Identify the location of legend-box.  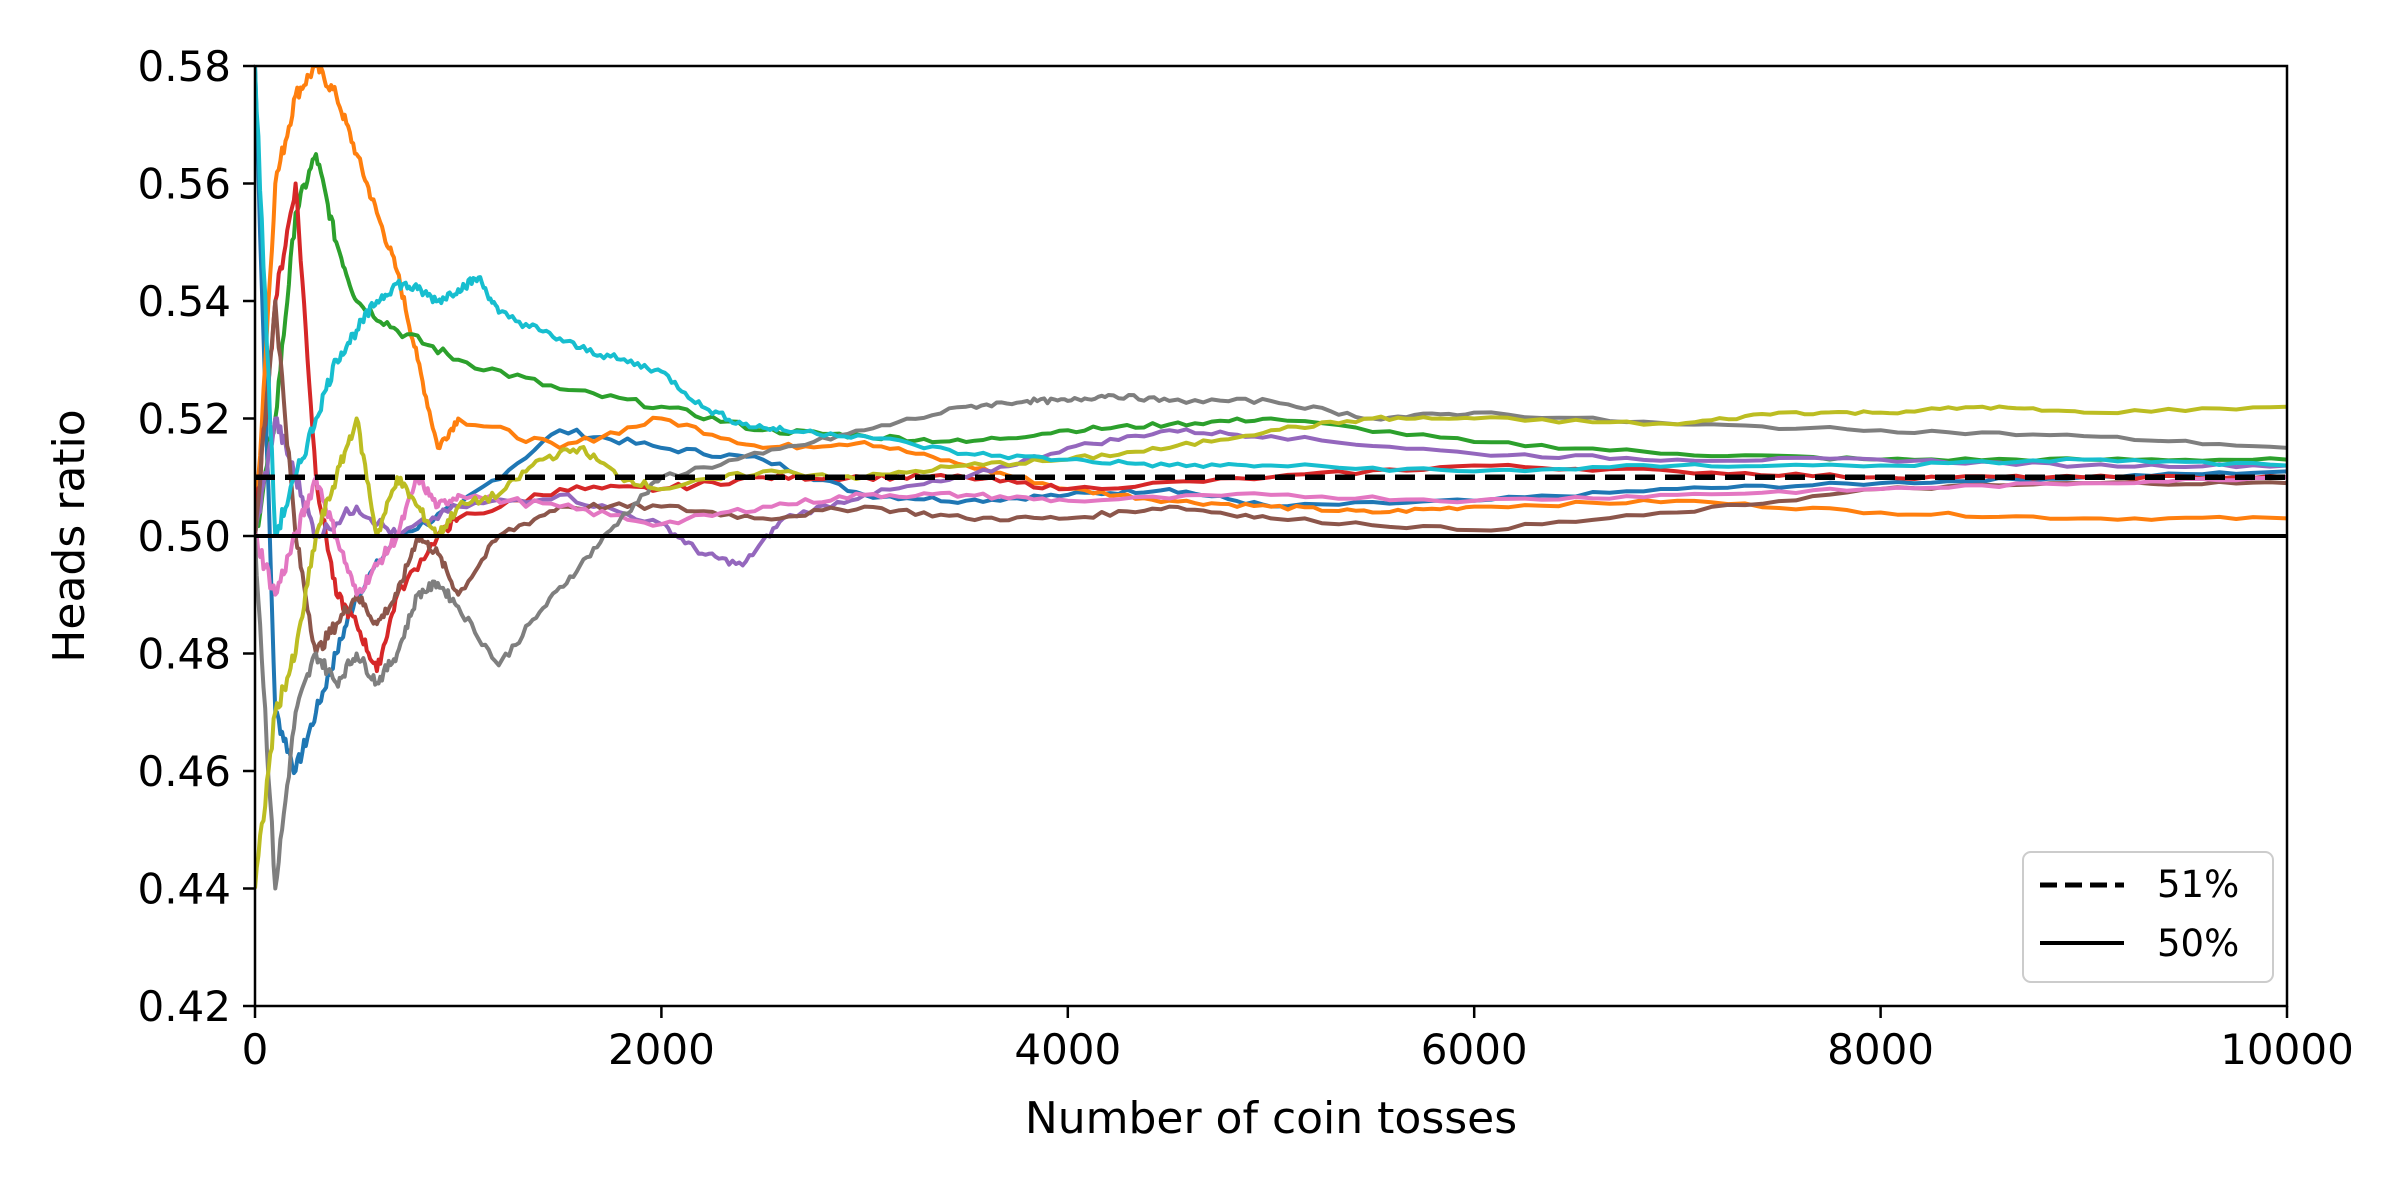
(2148, 917).